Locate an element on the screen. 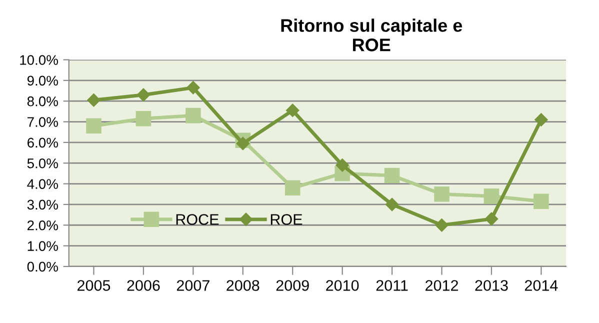 The width and height of the screenshot is (599, 323). y-tick-label: 4.0% is located at coordinates (42, 184).